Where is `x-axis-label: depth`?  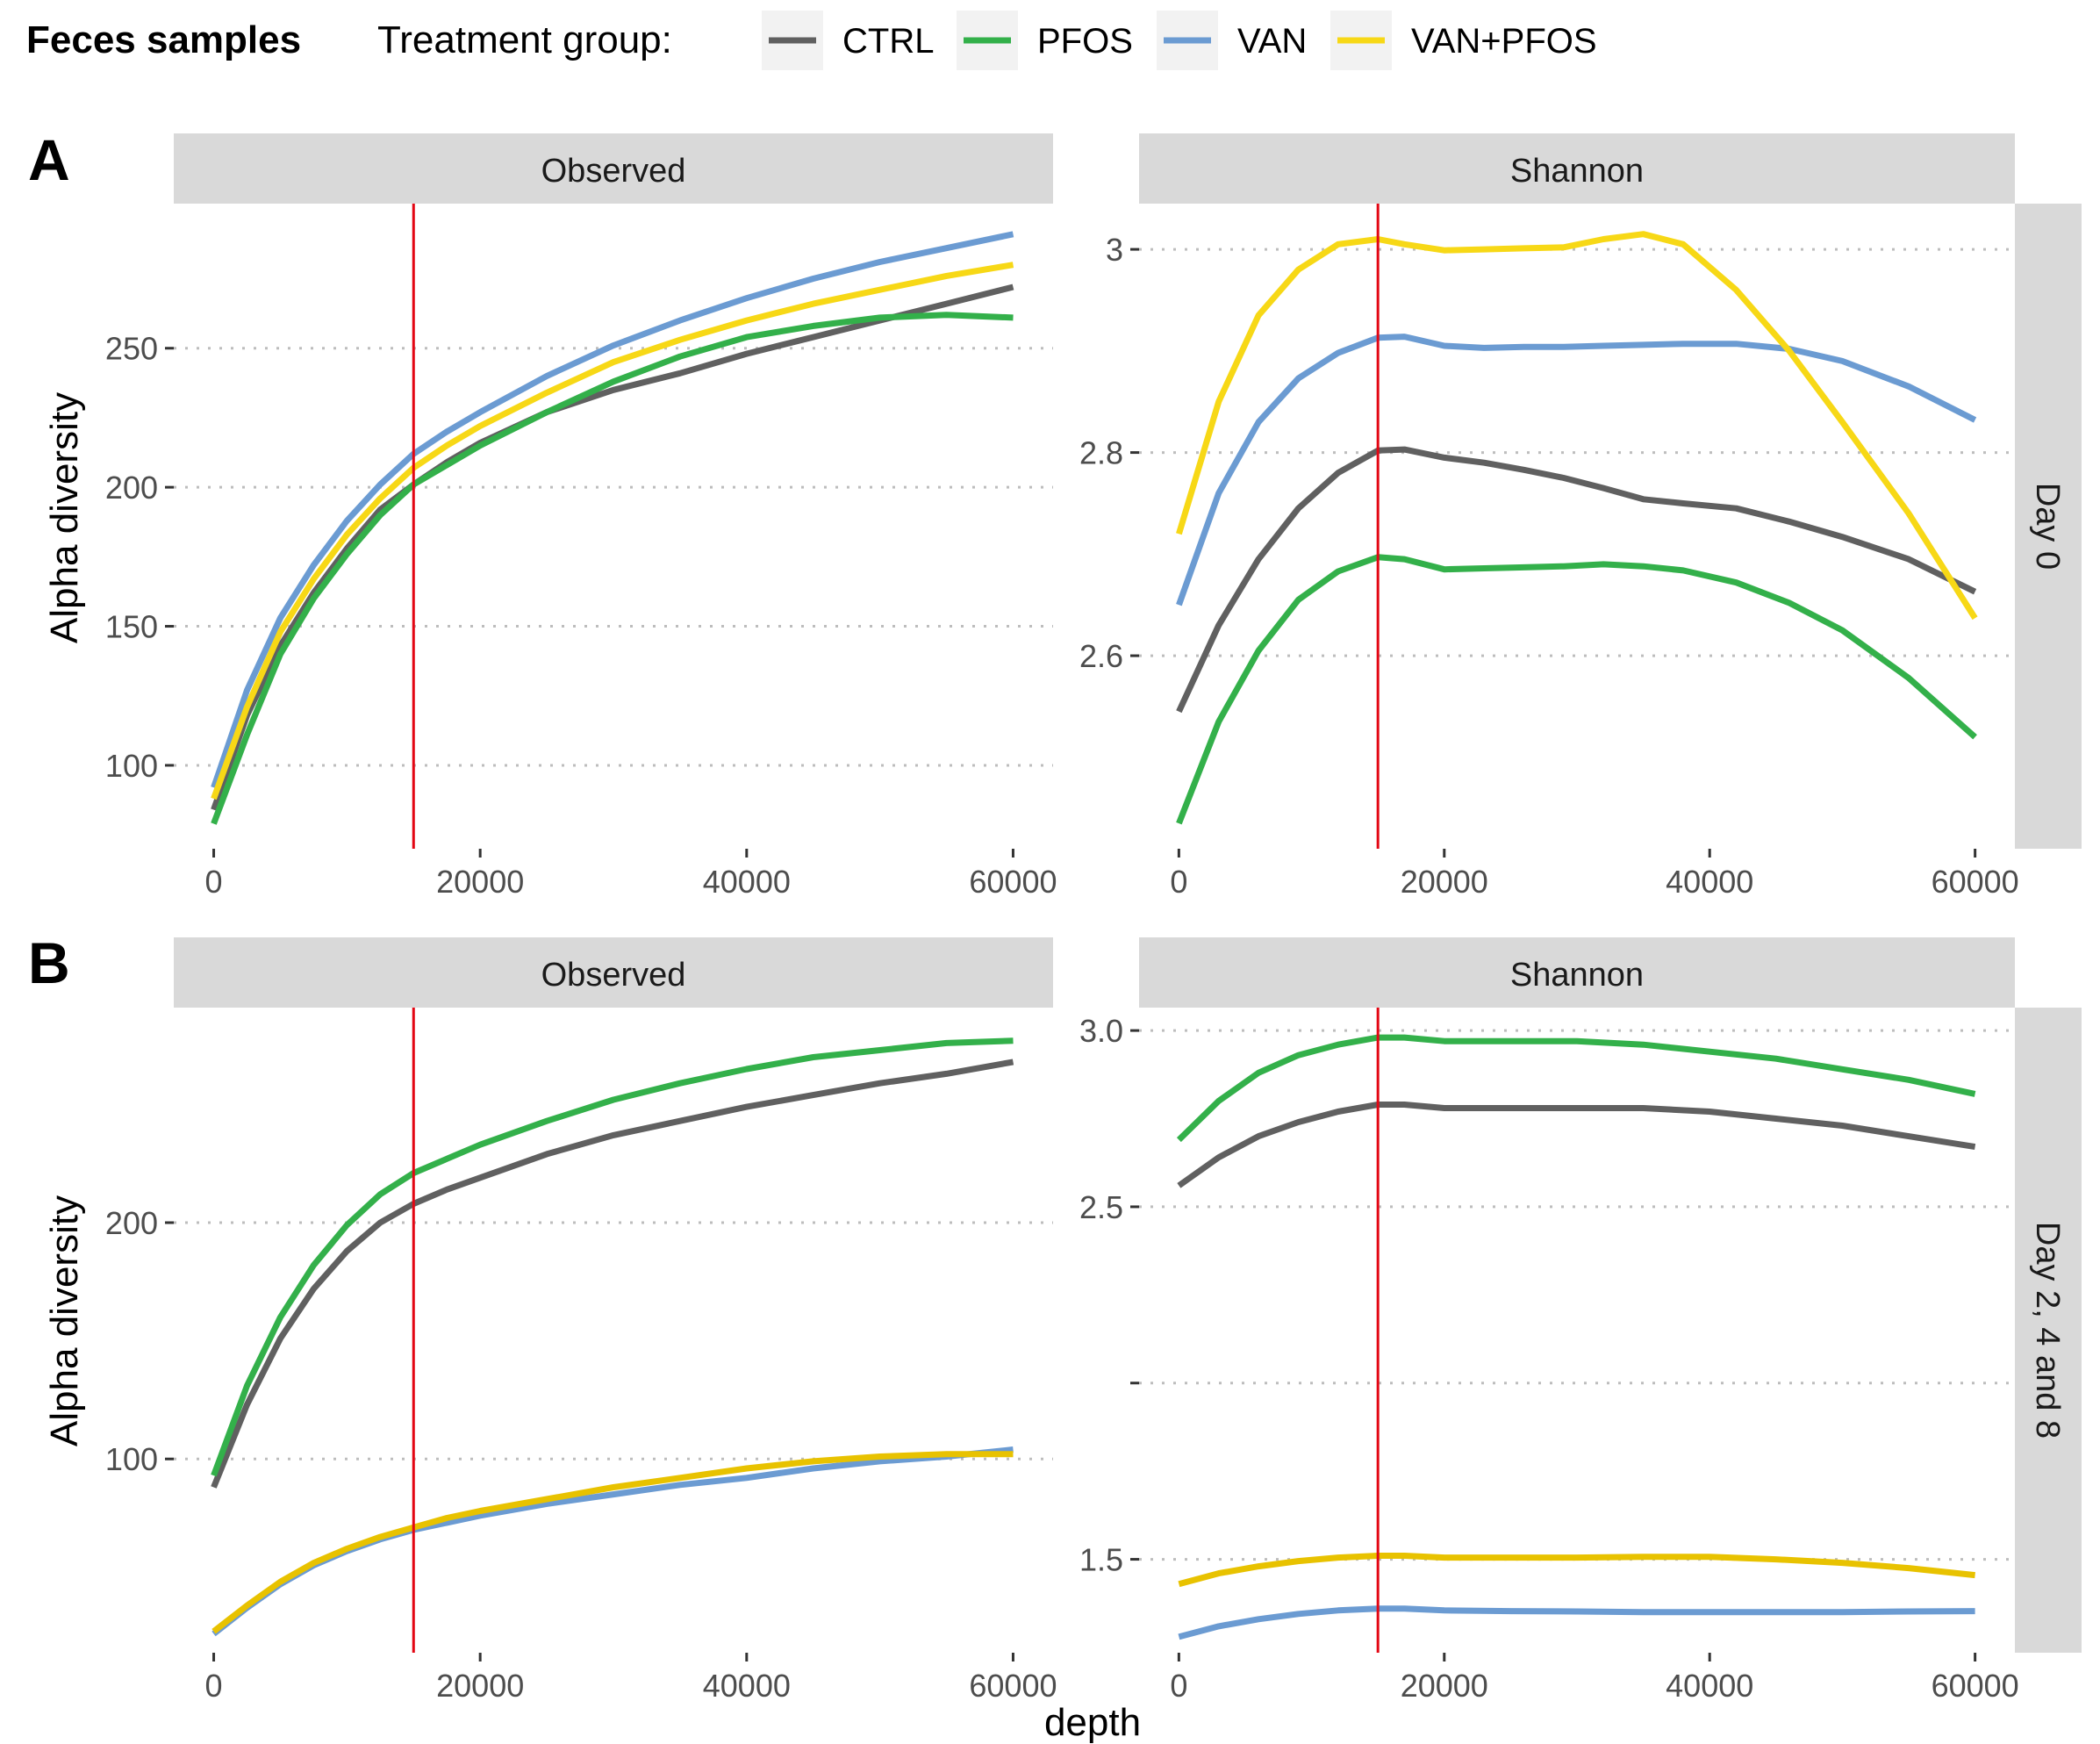
x-axis-label: depth is located at coordinates (1093, 1722).